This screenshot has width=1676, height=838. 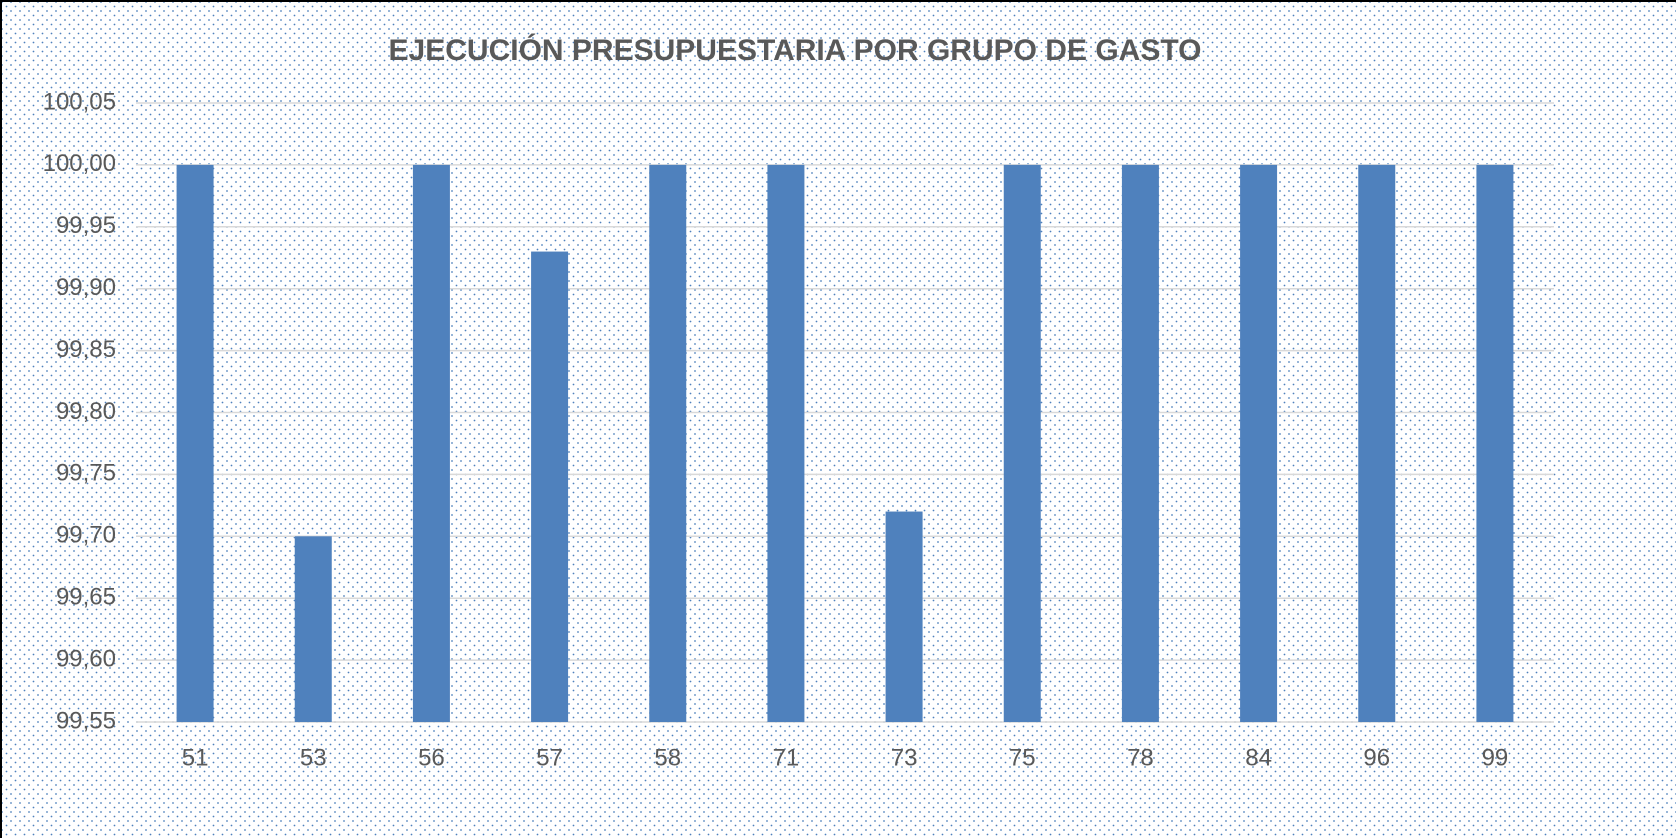 What do you see at coordinates (86, 597) in the screenshot?
I see `y-tick-label: 99,65` at bounding box center [86, 597].